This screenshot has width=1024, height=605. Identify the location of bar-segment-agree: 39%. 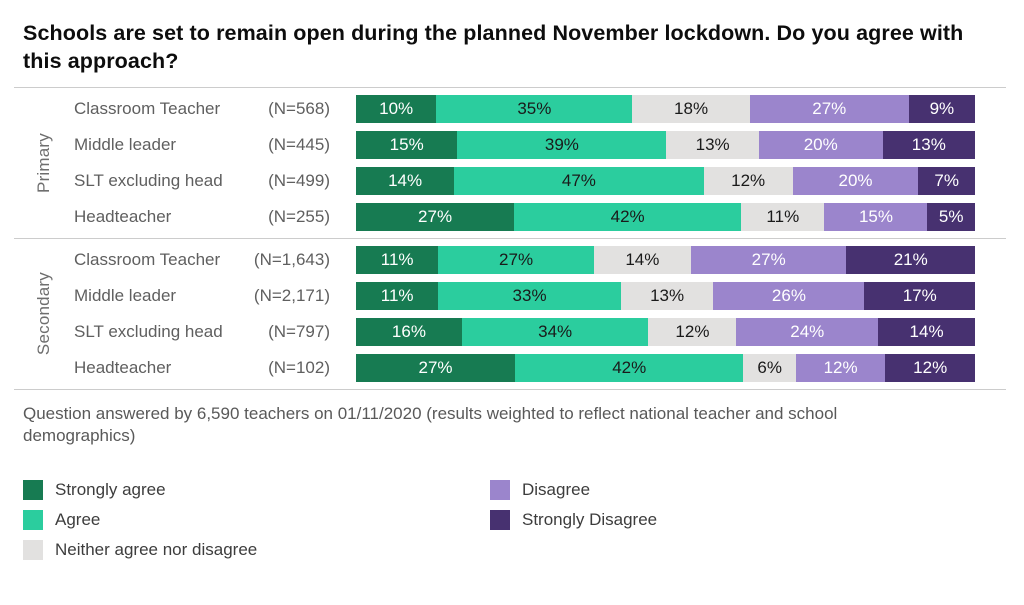
(562, 144).